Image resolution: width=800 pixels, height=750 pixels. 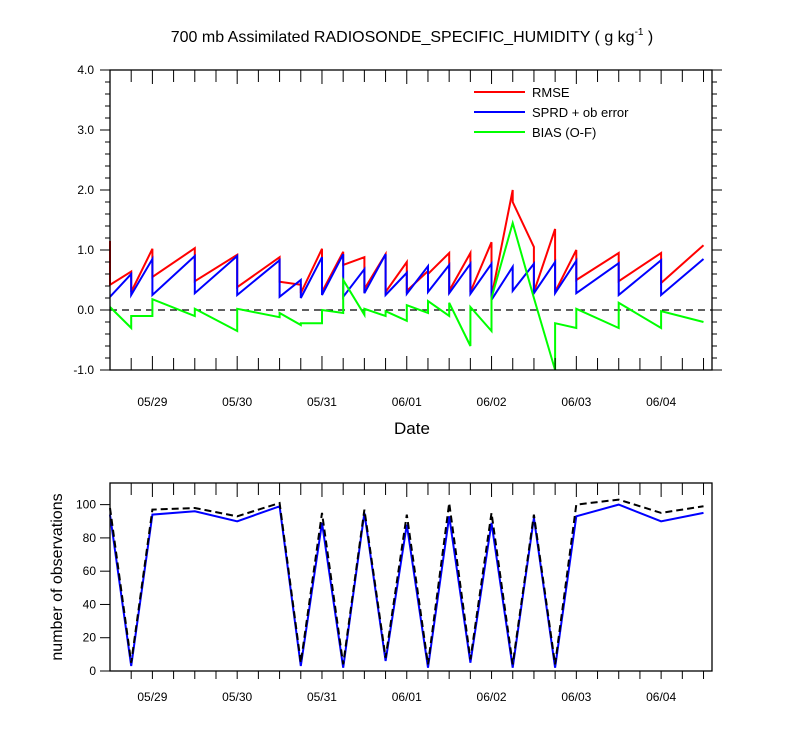 I want to click on top-y-tick-label: 4.0, so click(x=85, y=70).